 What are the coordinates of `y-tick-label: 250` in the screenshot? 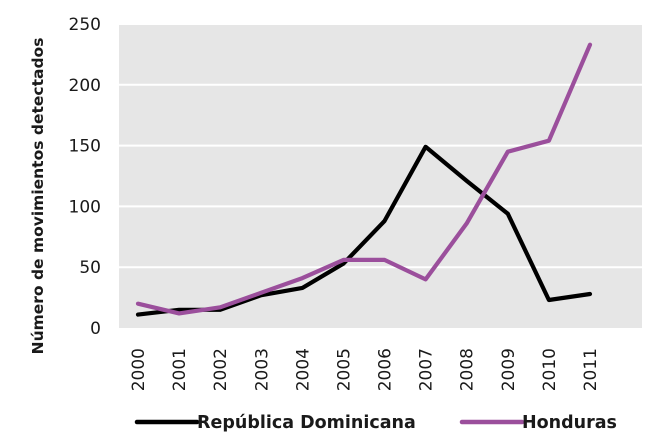 It's located at (85, 25).